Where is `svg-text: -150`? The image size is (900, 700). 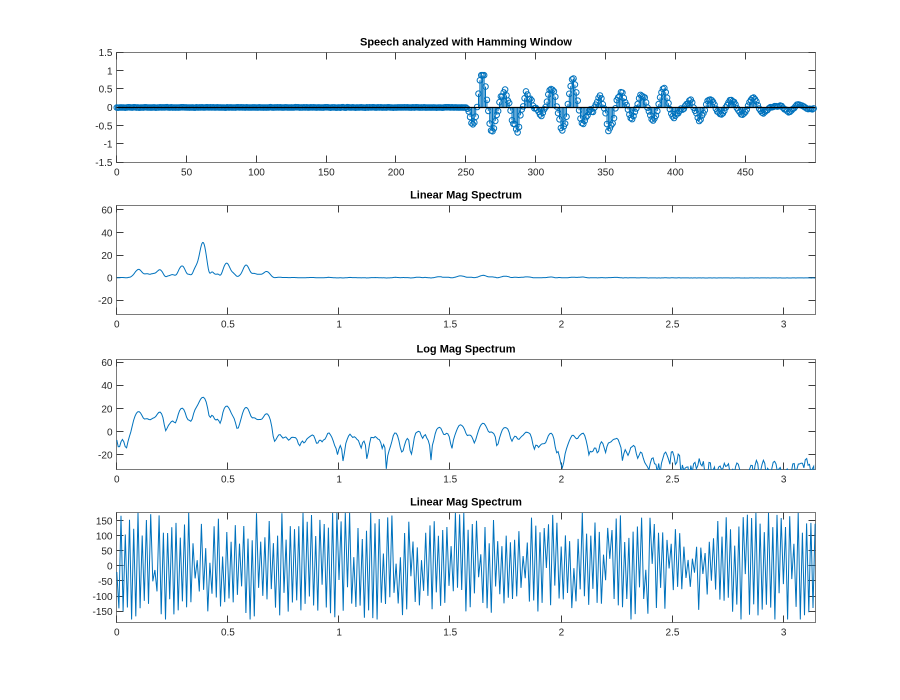
svg-text: -150 is located at coordinates (102, 612).